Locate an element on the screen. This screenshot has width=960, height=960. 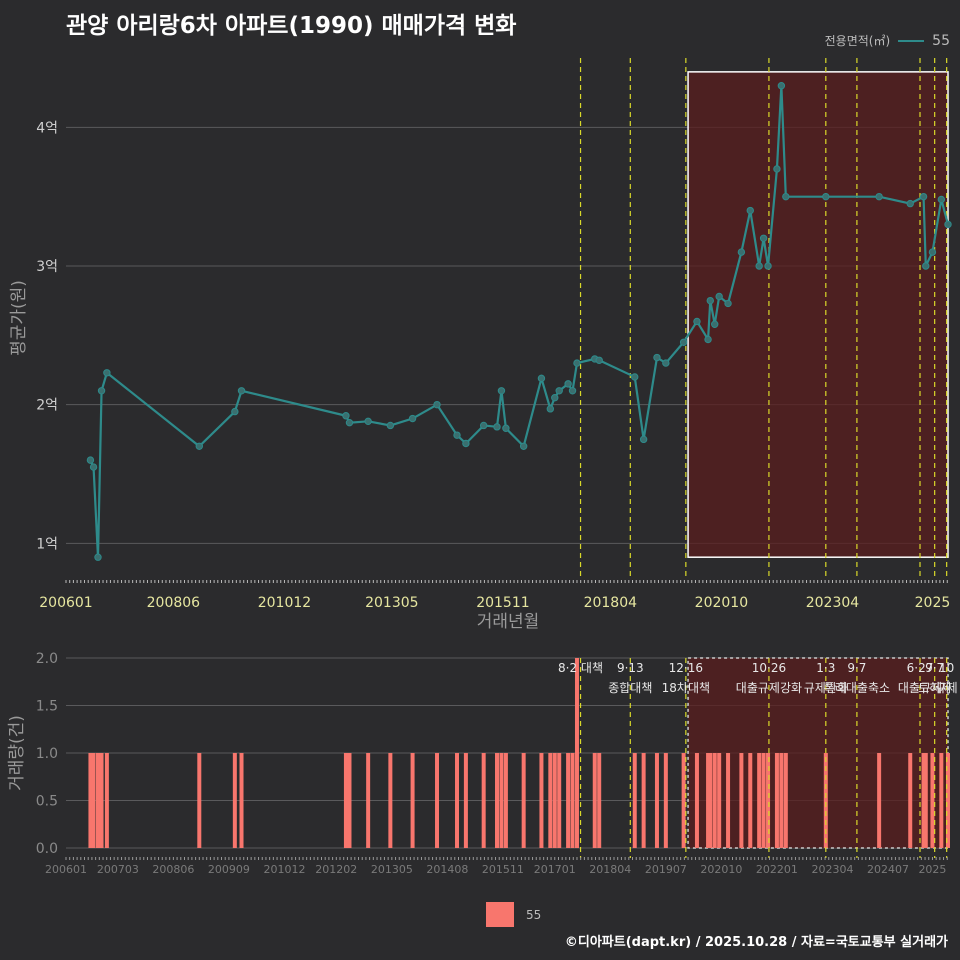
x-tick-label-top: 201804 is located at coordinates (611, 603).